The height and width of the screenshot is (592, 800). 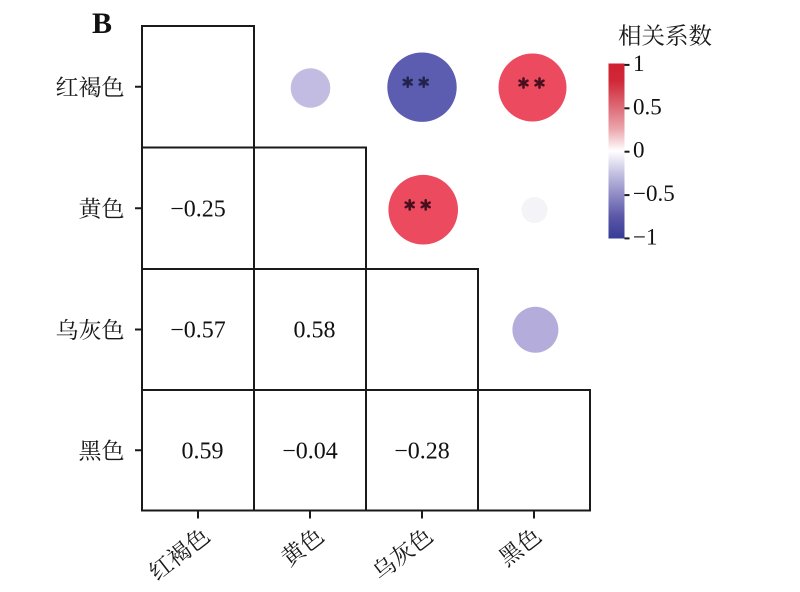 I want to click on svg-text: 0.58, so click(x=315, y=331).